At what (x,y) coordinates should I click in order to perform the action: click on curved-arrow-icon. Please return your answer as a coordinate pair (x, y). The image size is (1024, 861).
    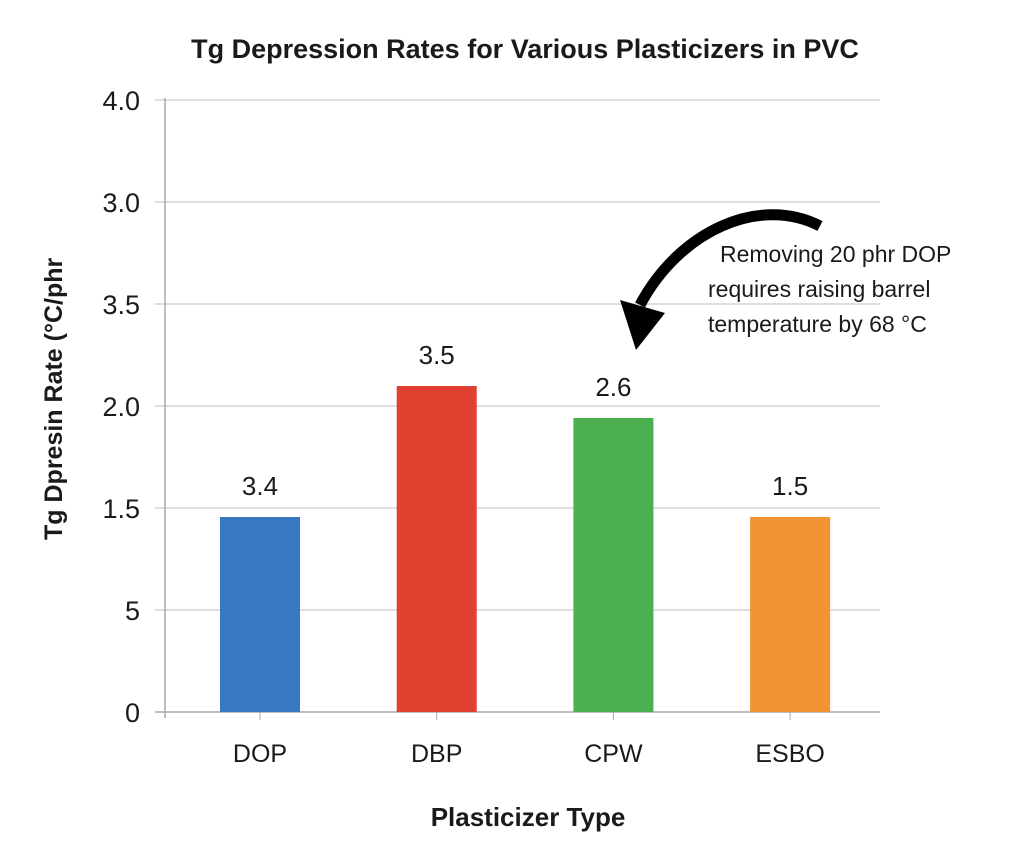
    Looking at the image, I should click on (729, 258).